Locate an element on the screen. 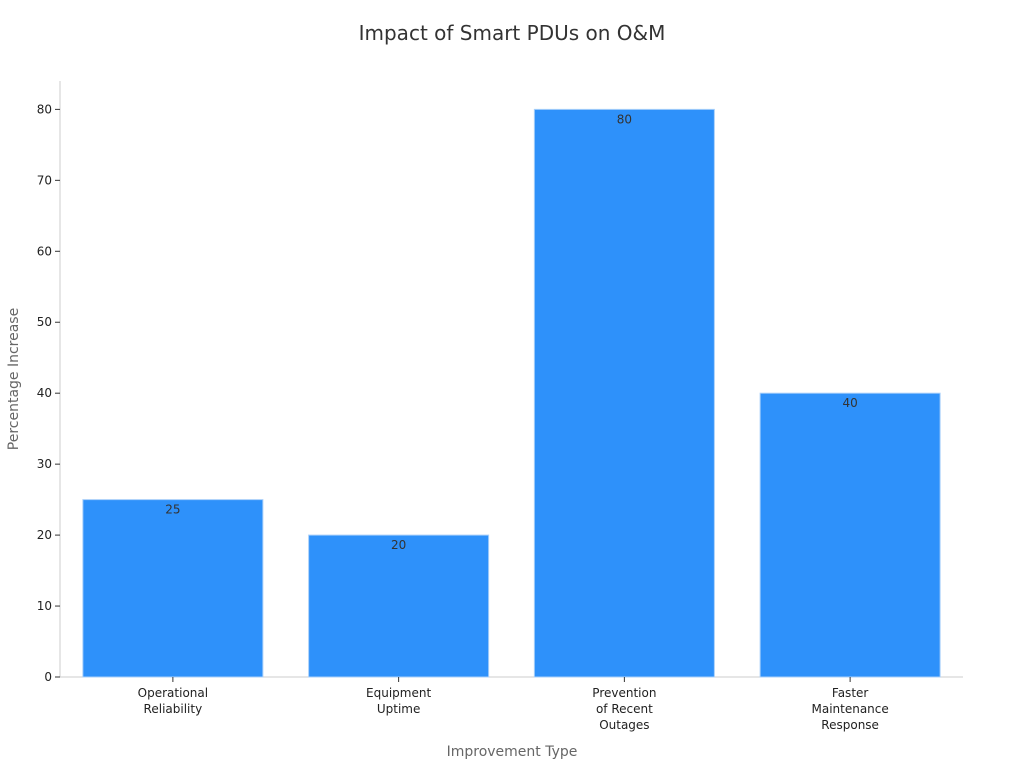 This screenshot has width=1024, height=772. data-label: 25 is located at coordinates (172, 510).